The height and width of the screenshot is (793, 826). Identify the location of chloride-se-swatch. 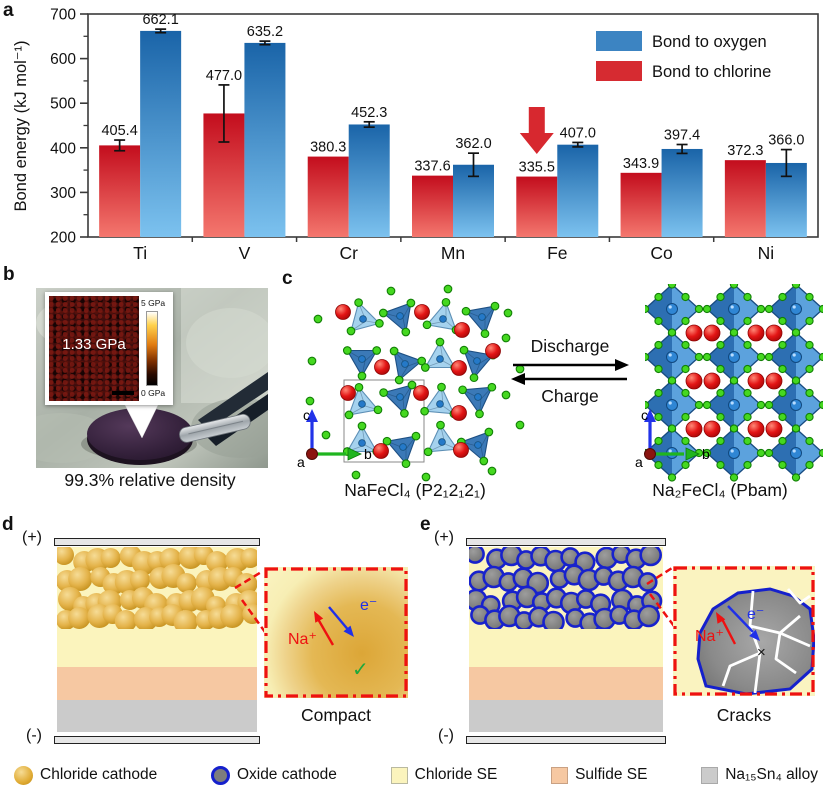
(399, 775).